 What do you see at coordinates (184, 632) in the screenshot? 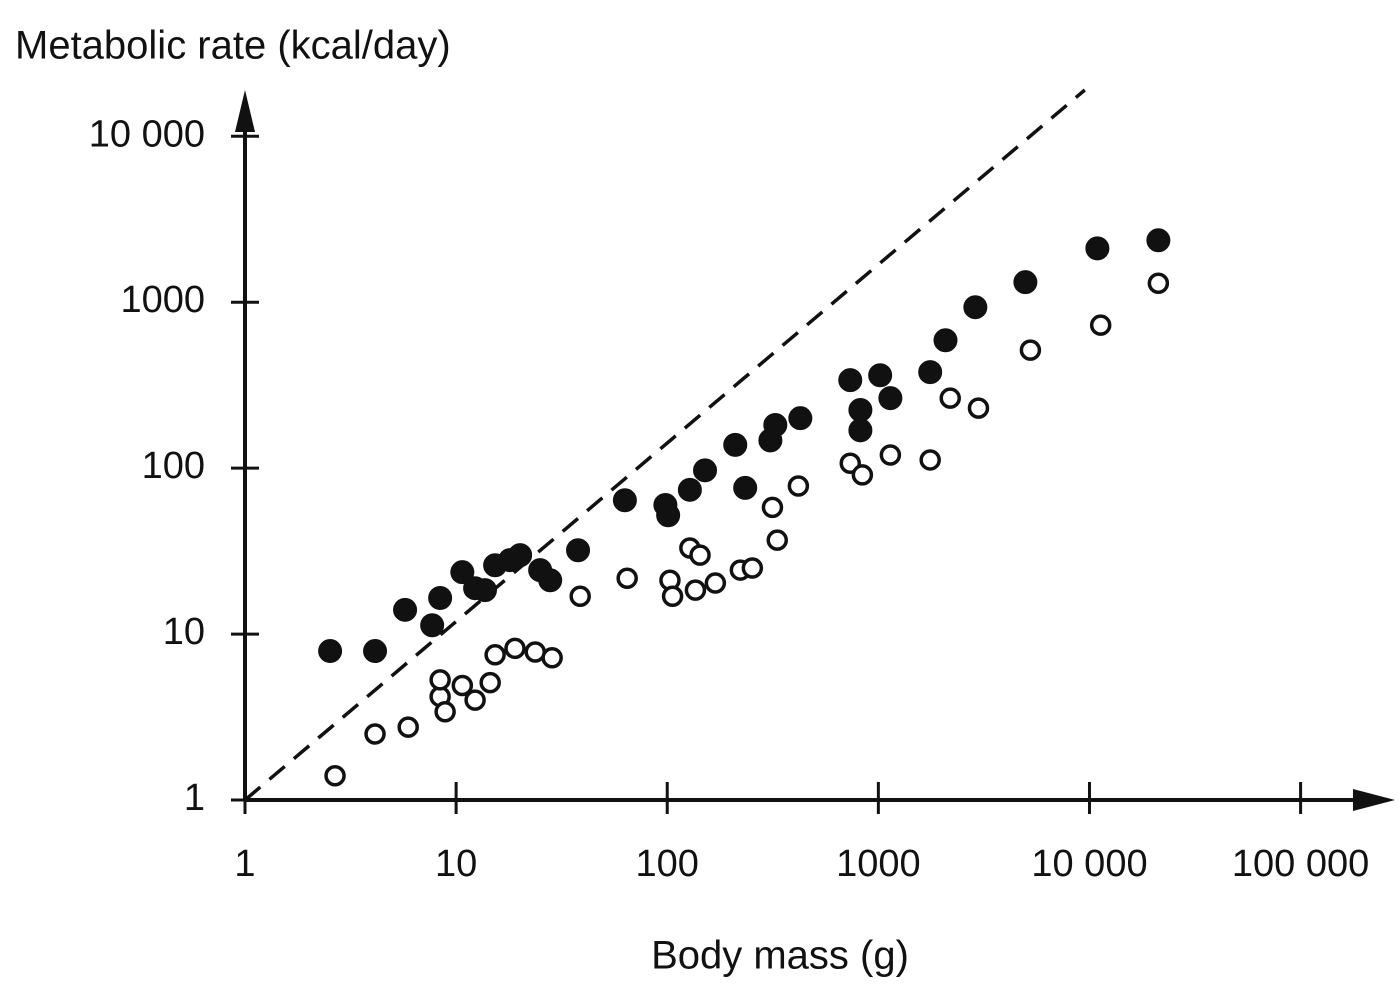
I see `y-tick-label: 10` at bounding box center [184, 632].